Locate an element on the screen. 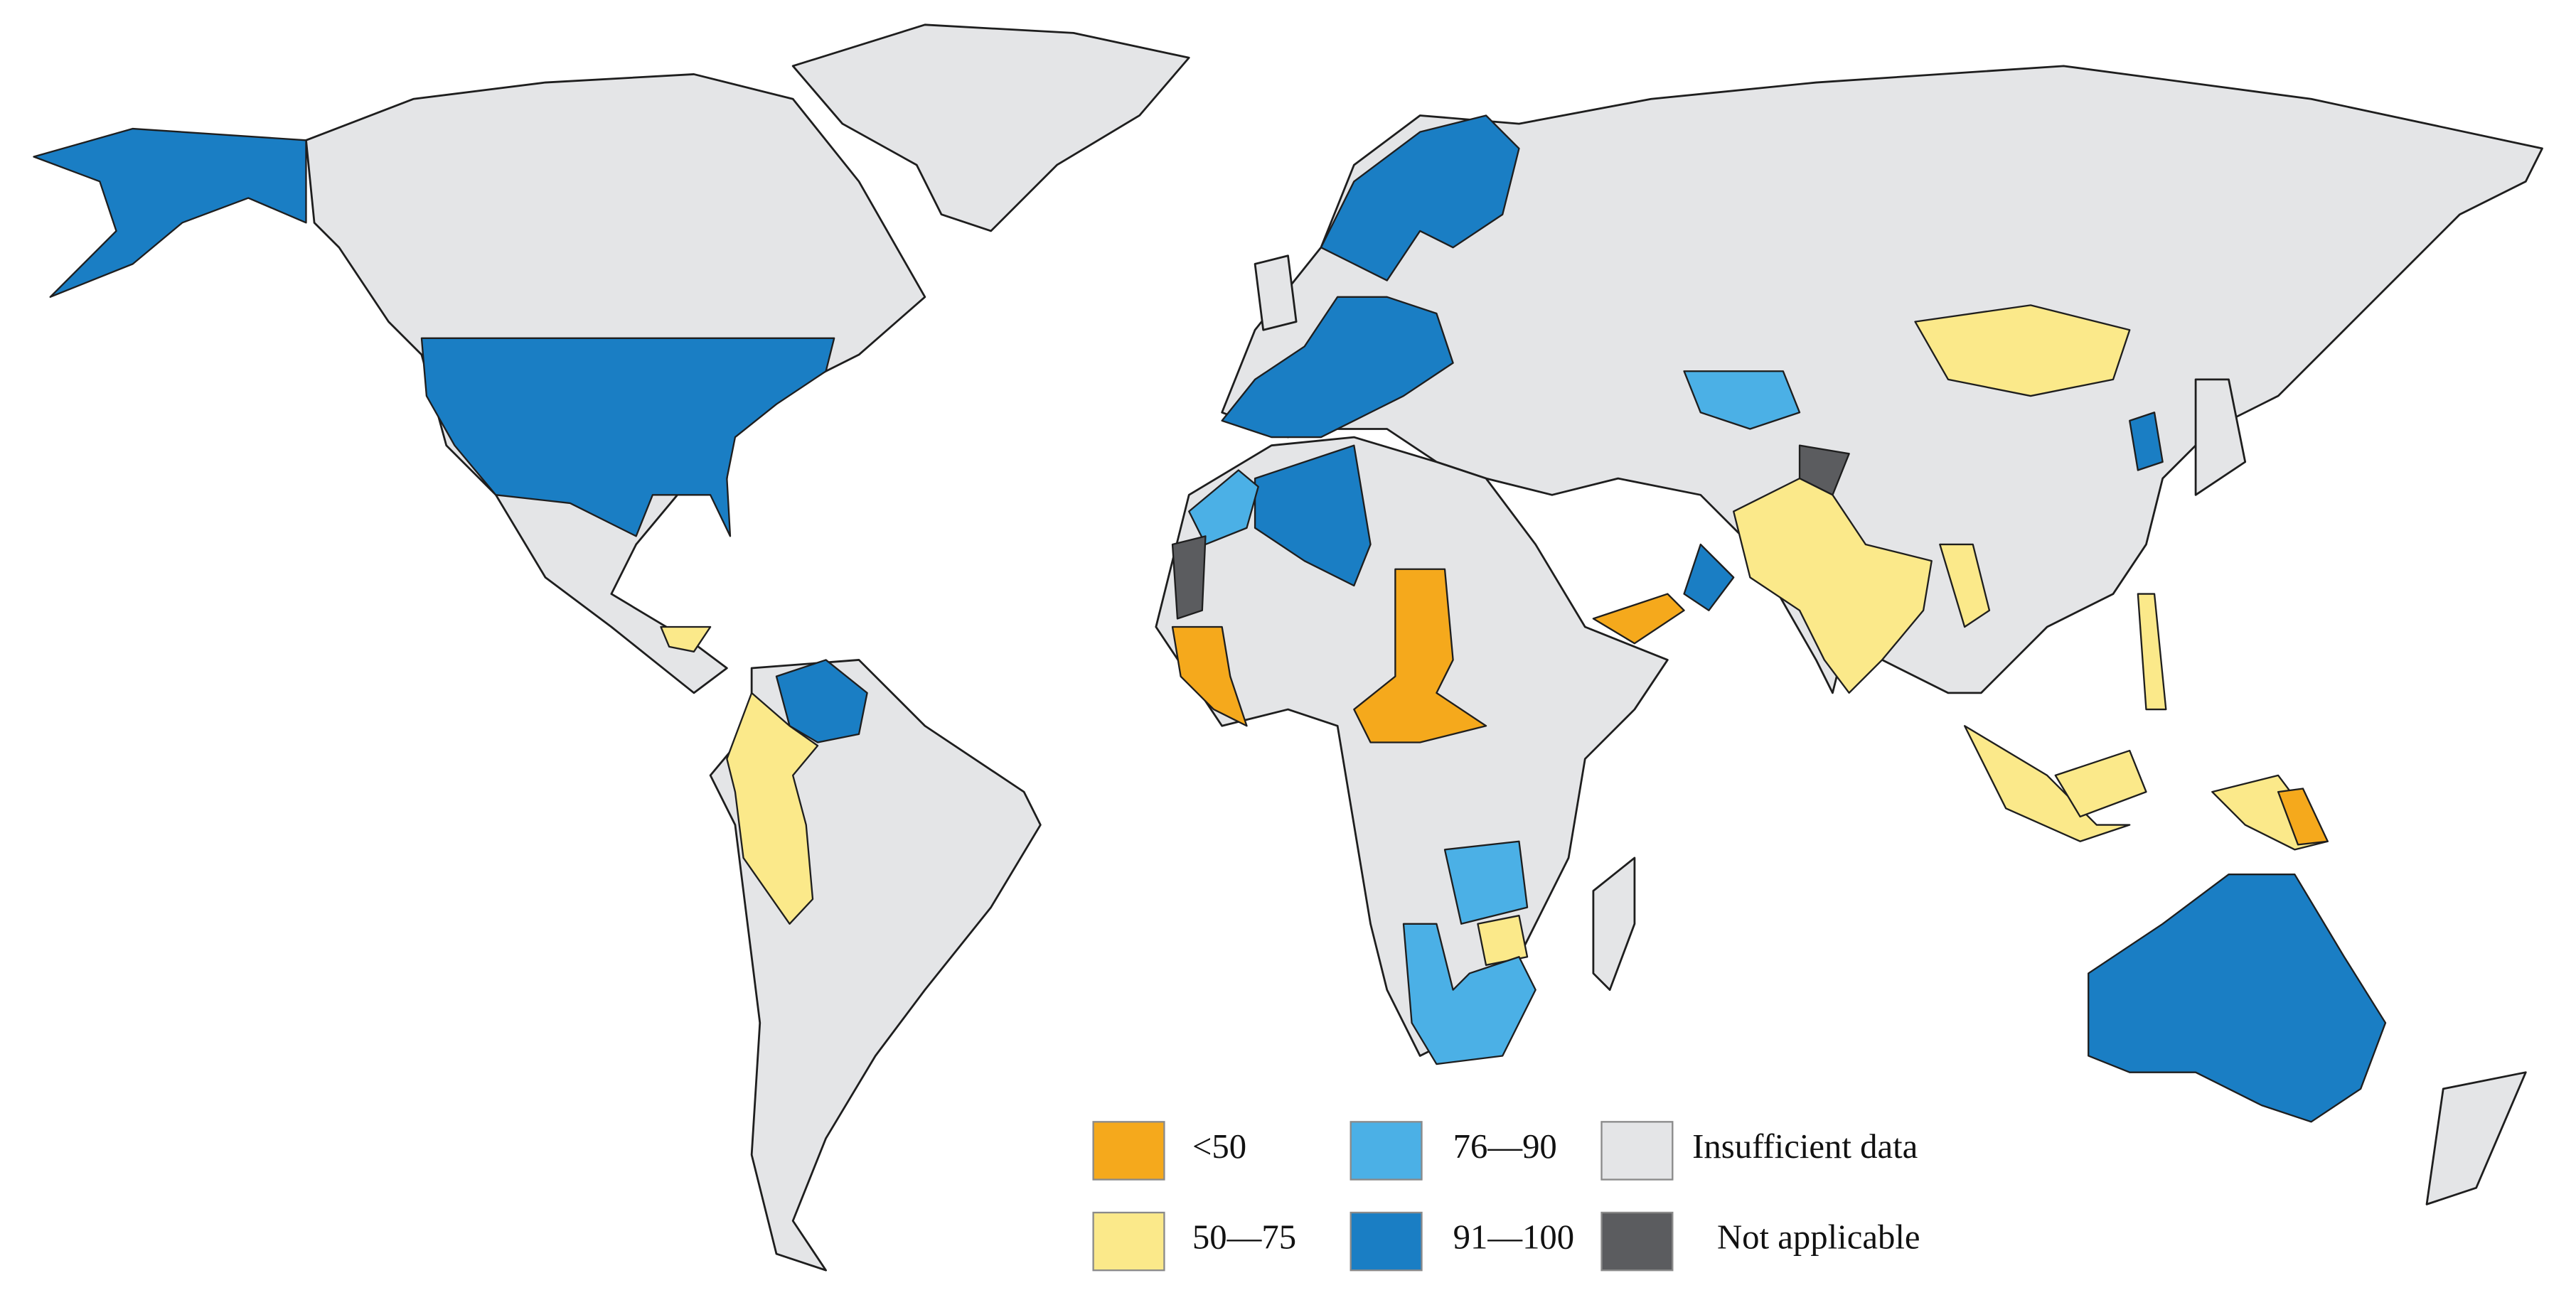  borneo is located at coordinates (2100, 783).